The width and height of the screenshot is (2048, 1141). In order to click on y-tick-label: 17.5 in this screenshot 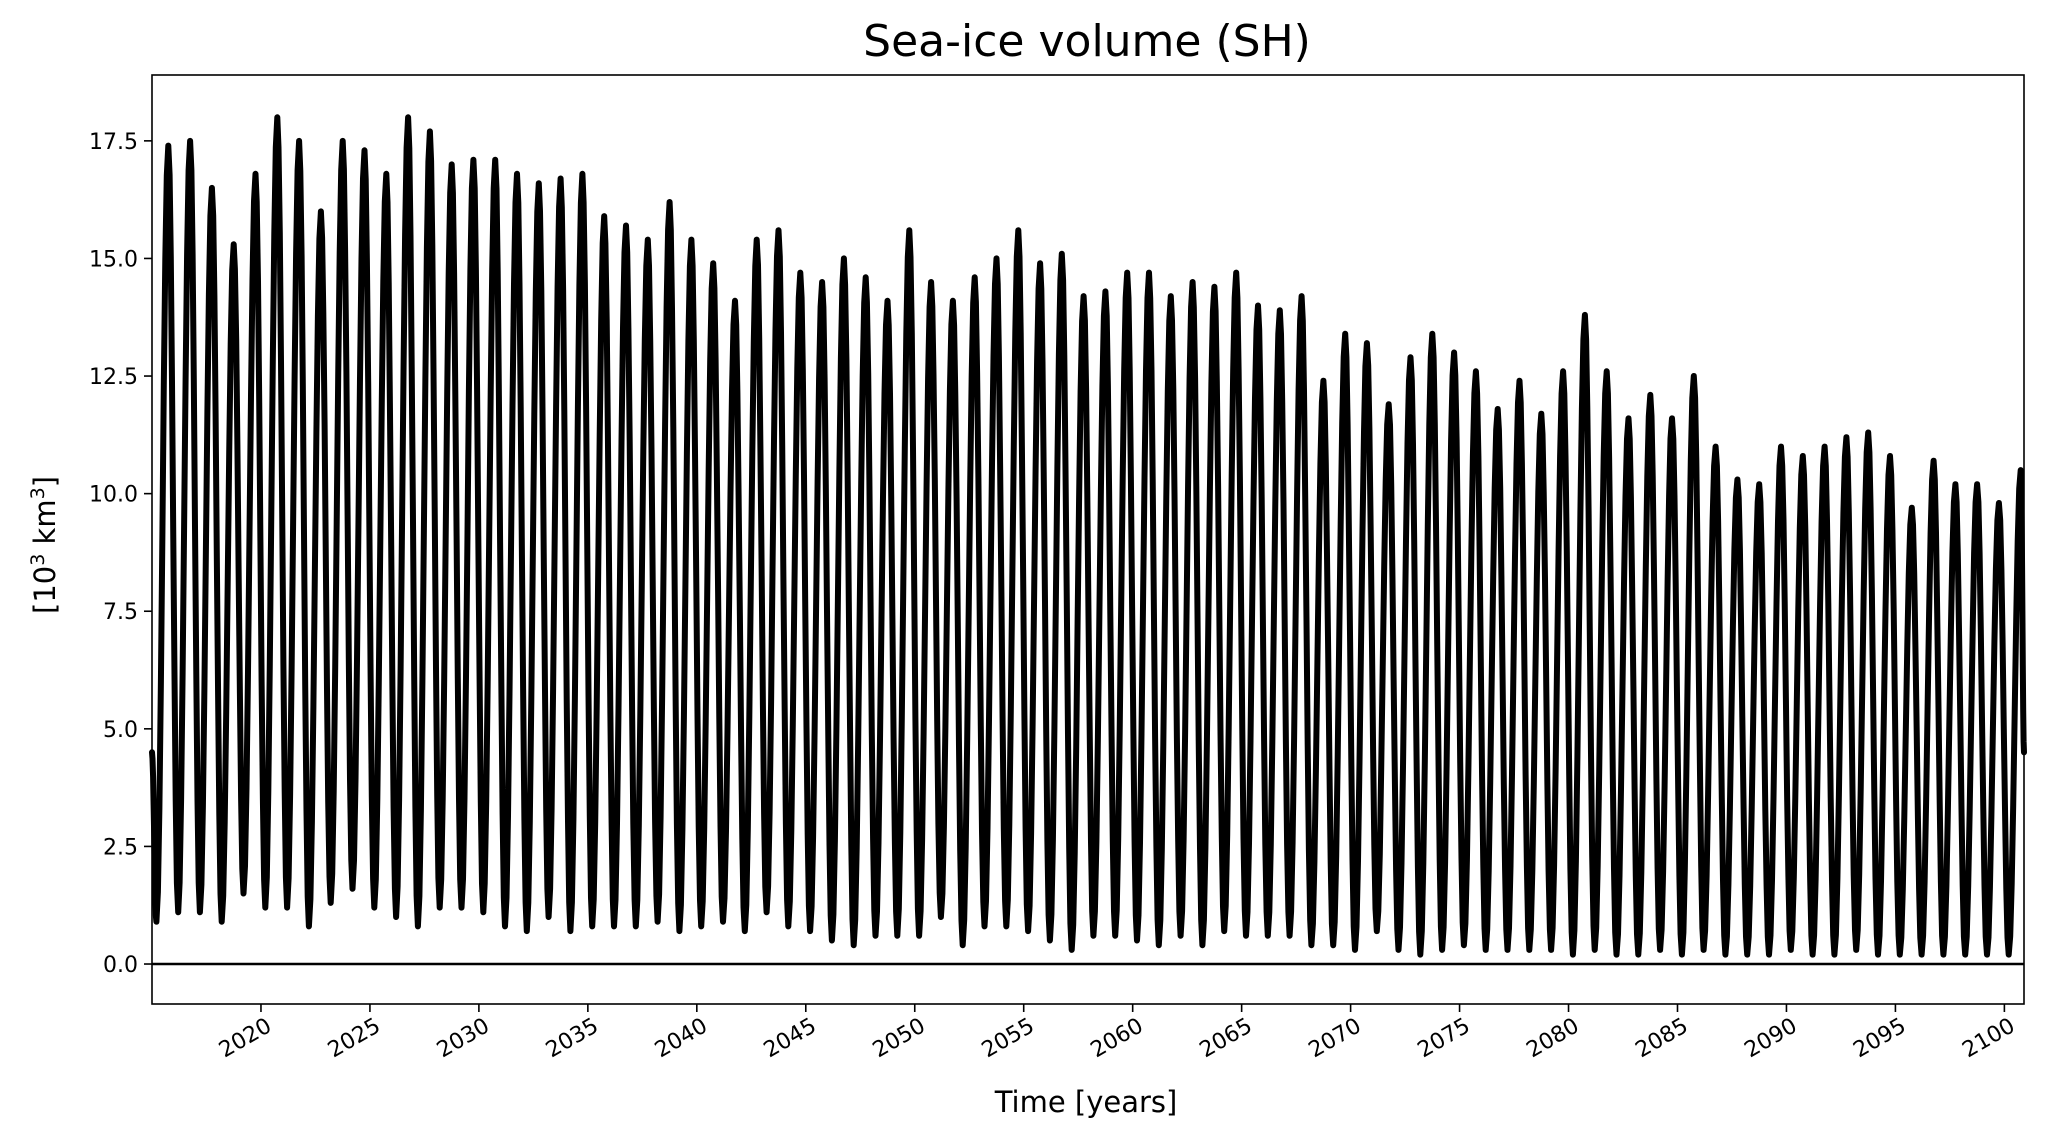, I will do `click(113, 142)`.